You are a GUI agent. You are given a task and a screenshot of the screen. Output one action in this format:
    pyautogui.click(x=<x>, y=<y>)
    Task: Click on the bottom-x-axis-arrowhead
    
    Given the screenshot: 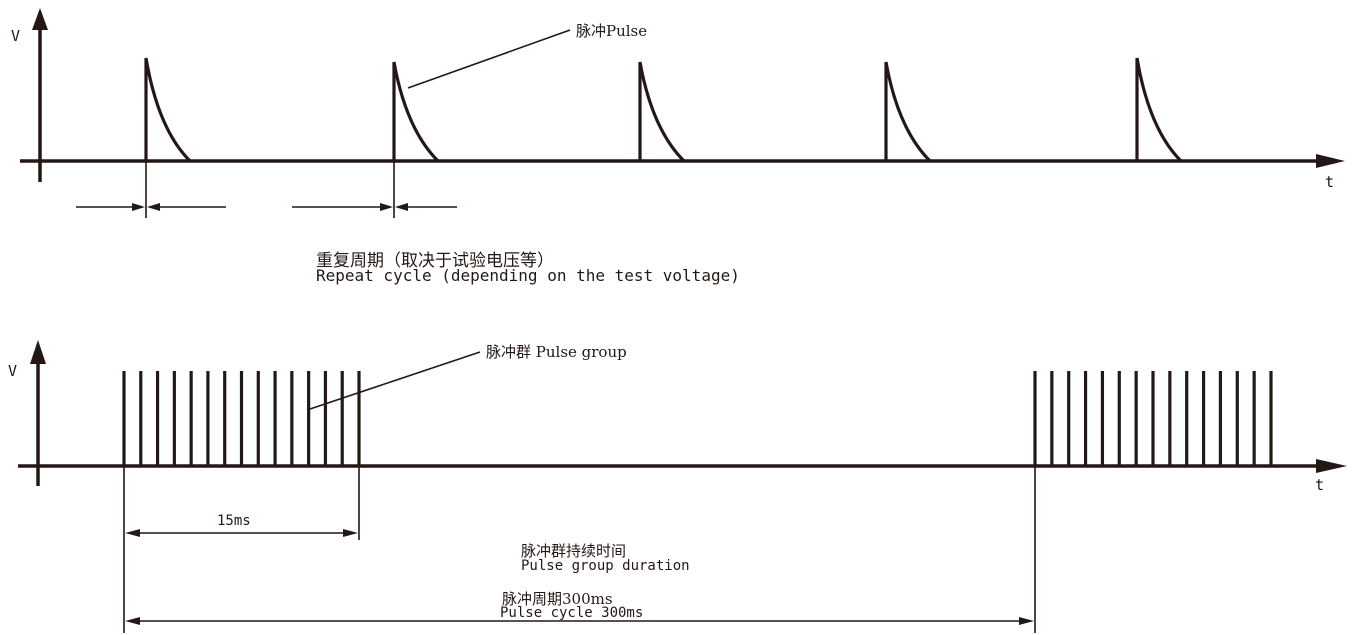 What is the action you would take?
    pyautogui.click(x=1331, y=466)
    